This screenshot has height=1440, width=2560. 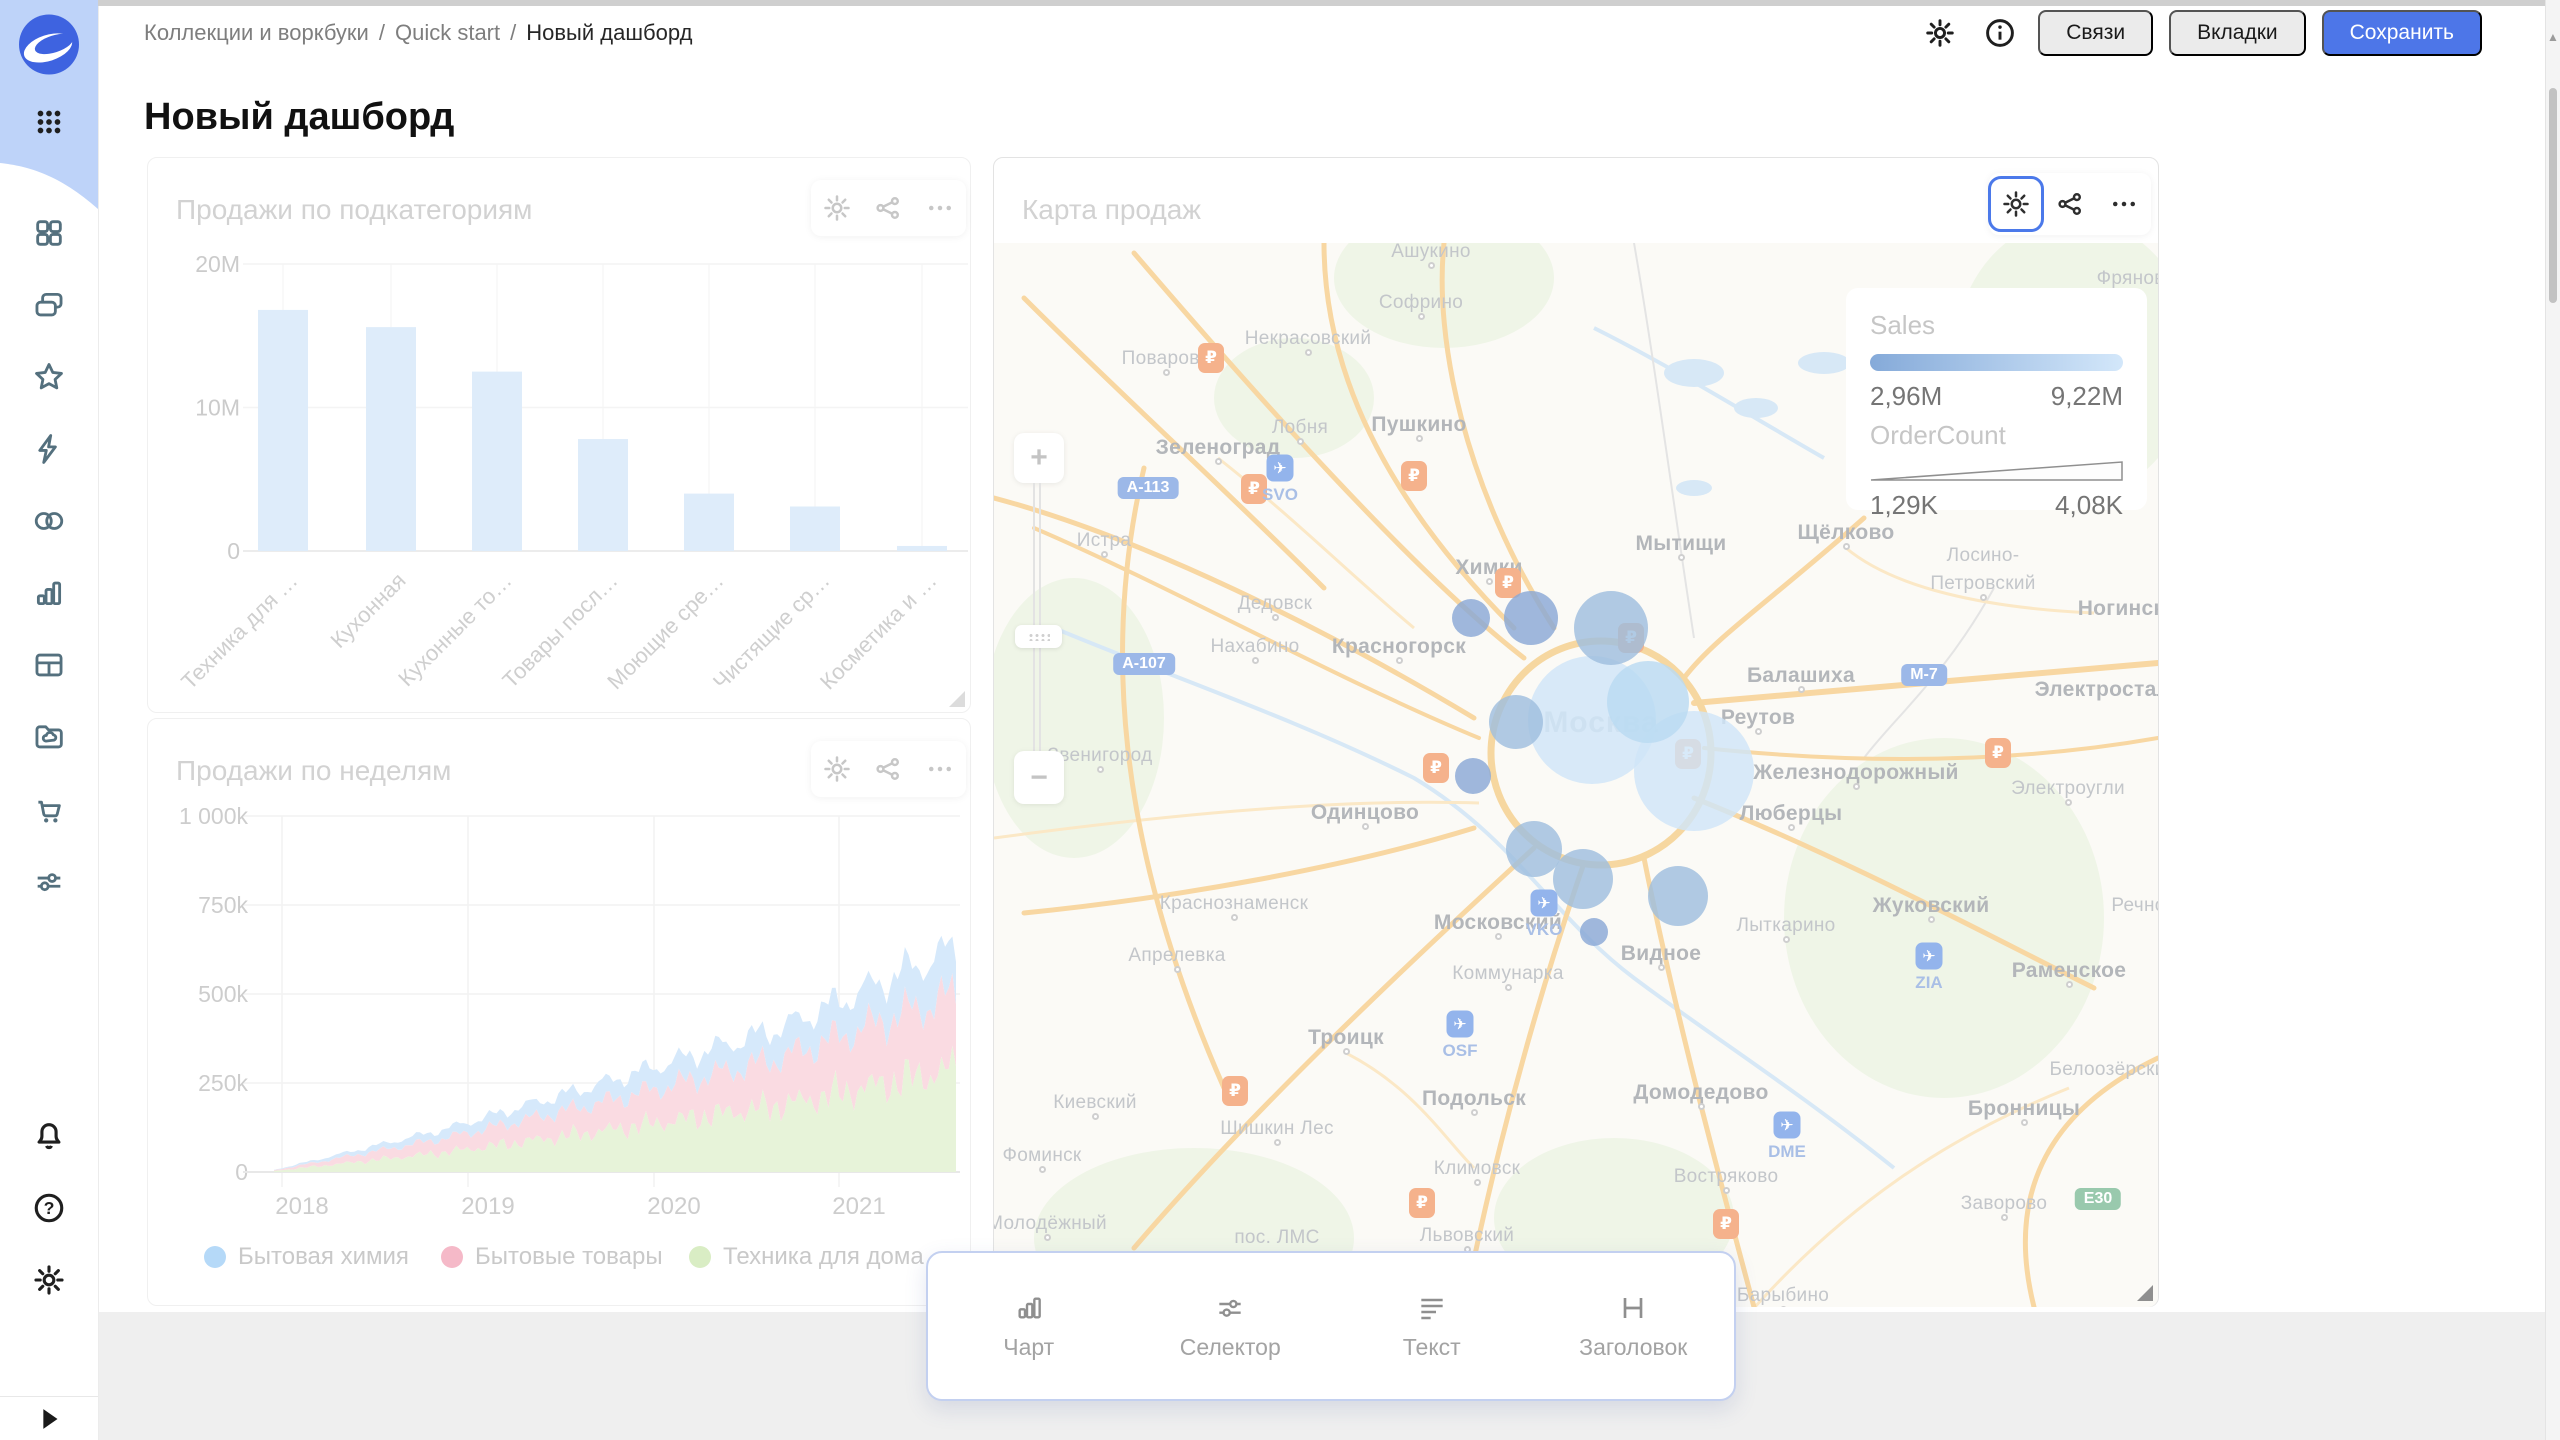 What do you see at coordinates (1231, 1326) in the screenshot?
I see `add-selector-button: Селектор` at bounding box center [1231, 1326].